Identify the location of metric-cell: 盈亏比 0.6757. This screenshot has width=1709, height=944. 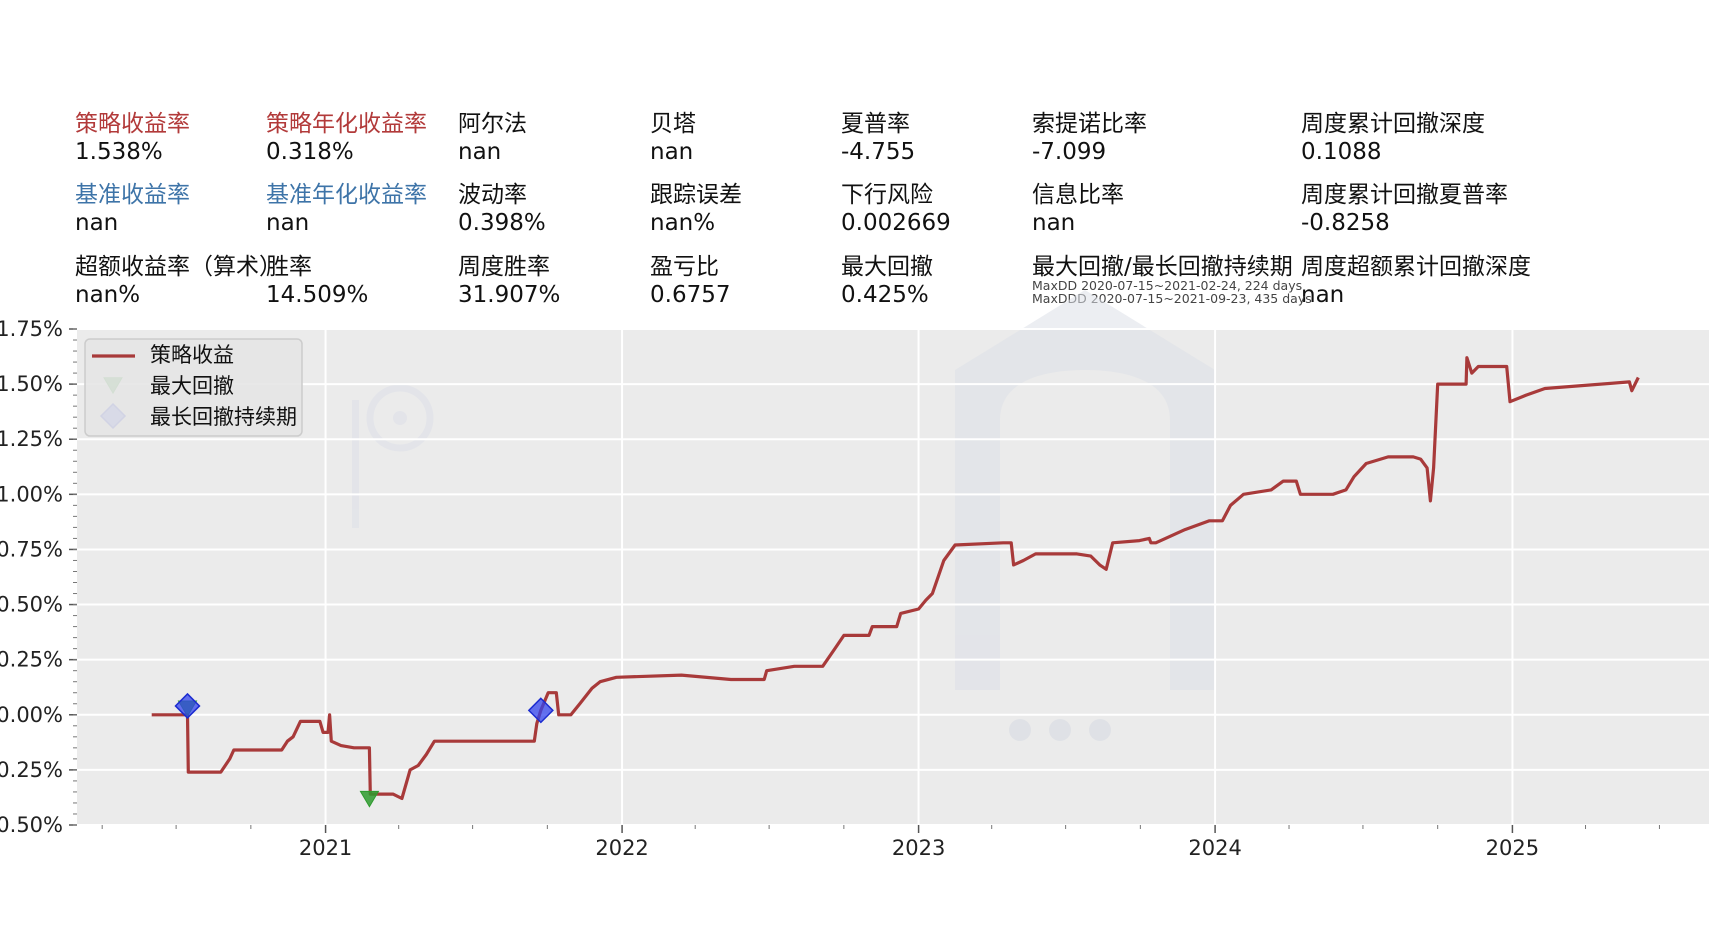
(690, 281).